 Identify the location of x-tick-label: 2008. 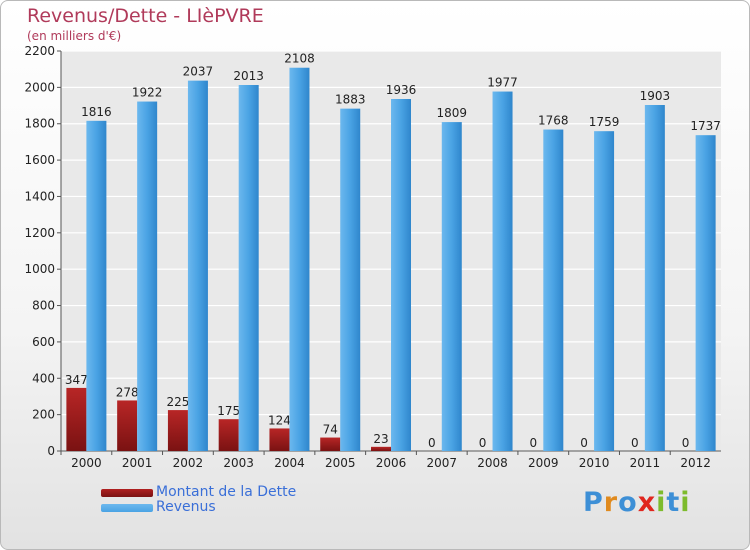
(492, 463).